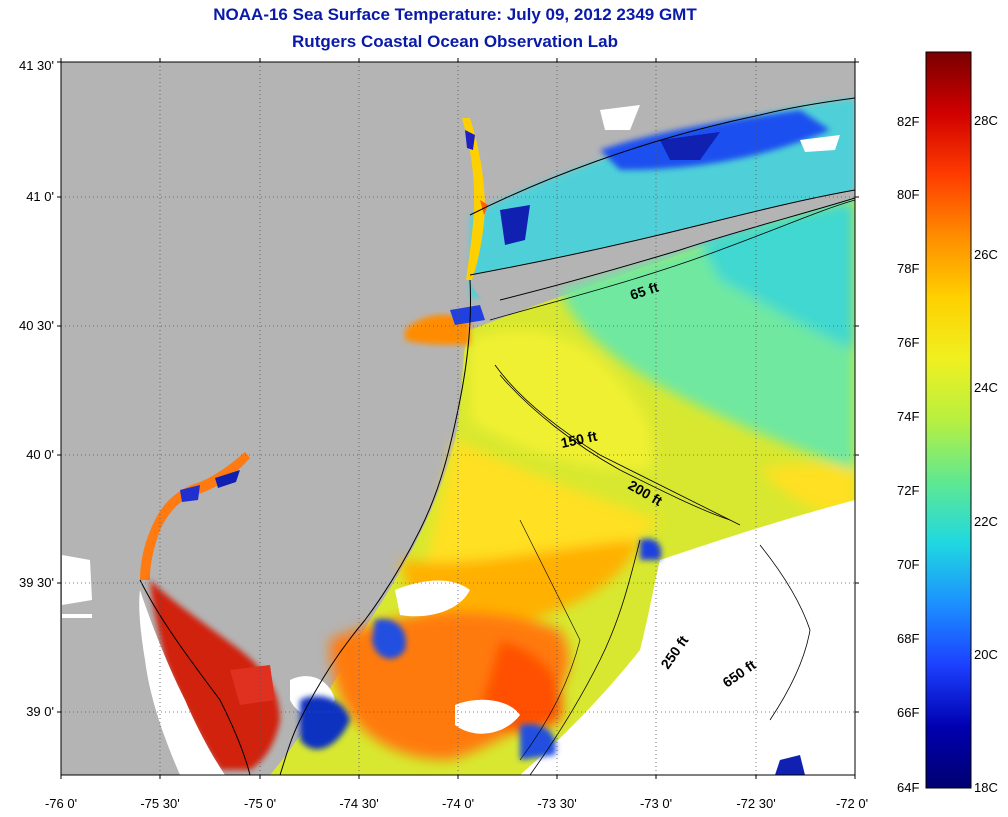 The width and height of the screenshot is (1008, 817). Describe the element at coordinates (40, 196) in the screenshot. I see `lat-label: 41 0'` at that location.